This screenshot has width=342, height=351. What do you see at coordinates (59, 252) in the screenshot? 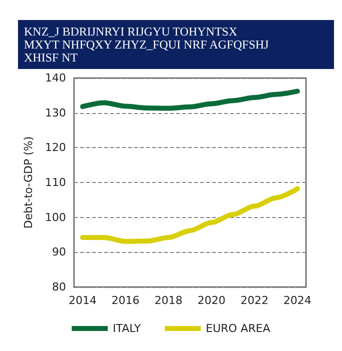
I see `y-tick-label: 90` at bounding box center [59, 252].